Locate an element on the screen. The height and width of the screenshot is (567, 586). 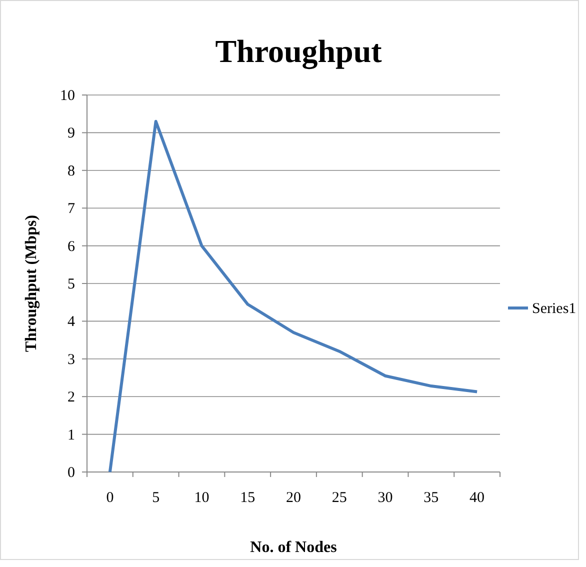
y-tick-label: 10 is located at coordinates (67, 96).